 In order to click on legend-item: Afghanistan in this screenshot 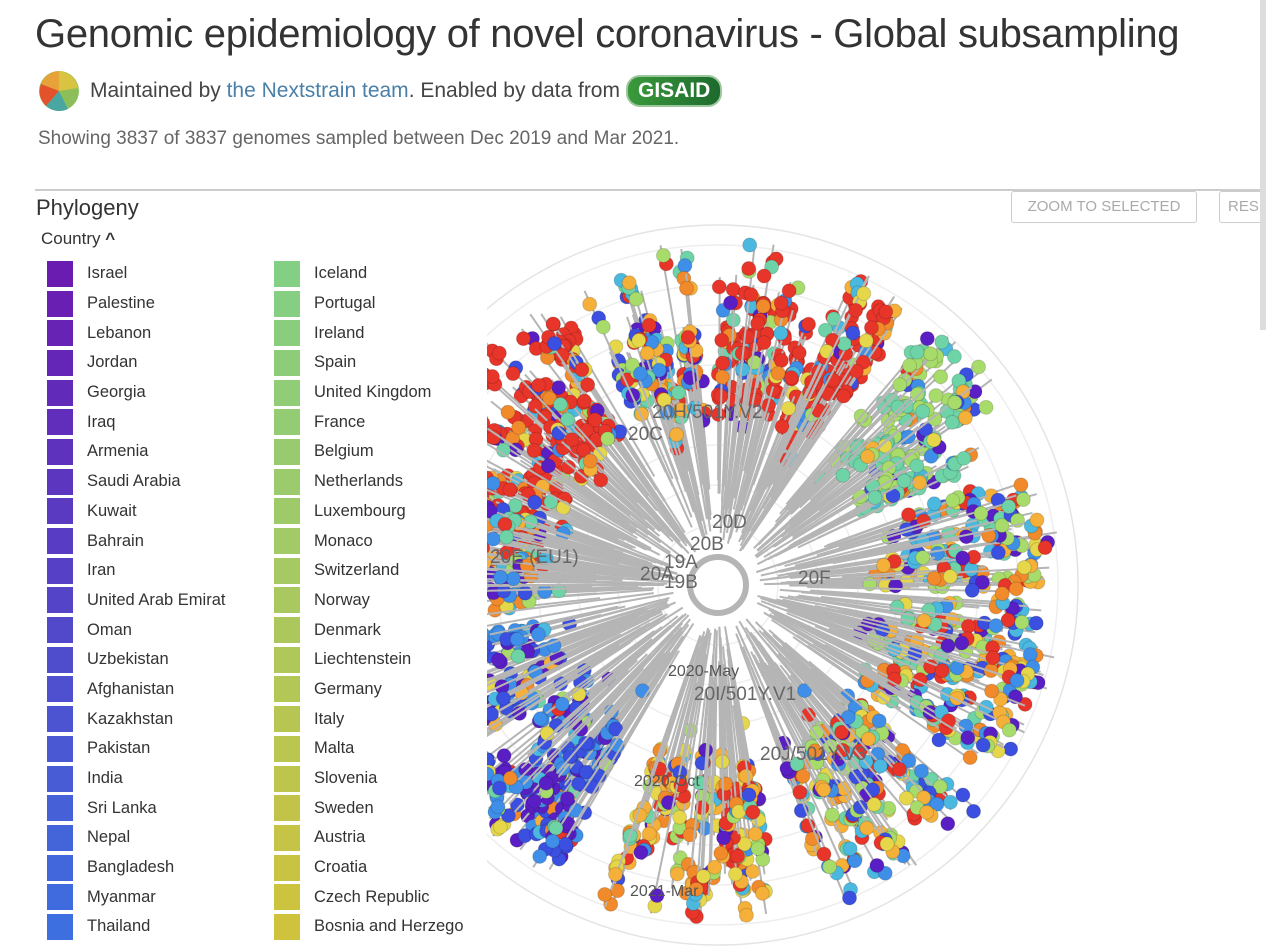, I will do `click(136, 690)`.